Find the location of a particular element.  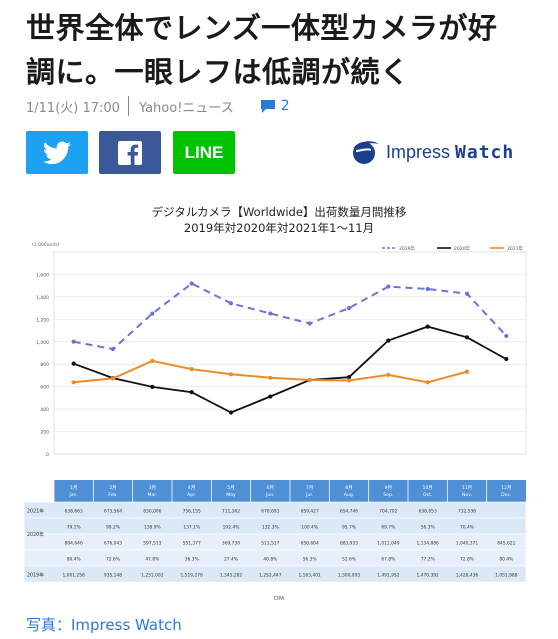

month-jp-label: 10月 is located at coordinates (427, 488).